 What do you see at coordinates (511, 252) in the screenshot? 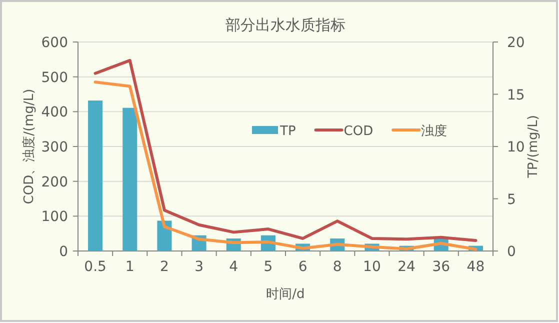
I see `y2-tick-label: 0` at bounding box center [511, 252].